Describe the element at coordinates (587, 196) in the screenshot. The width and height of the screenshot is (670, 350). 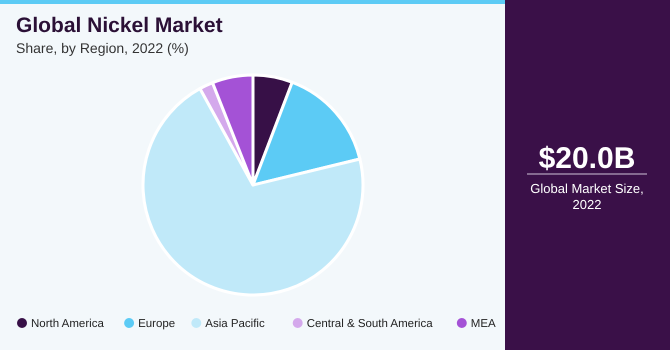
I see `text: Global Market Size, 2022` at that location.